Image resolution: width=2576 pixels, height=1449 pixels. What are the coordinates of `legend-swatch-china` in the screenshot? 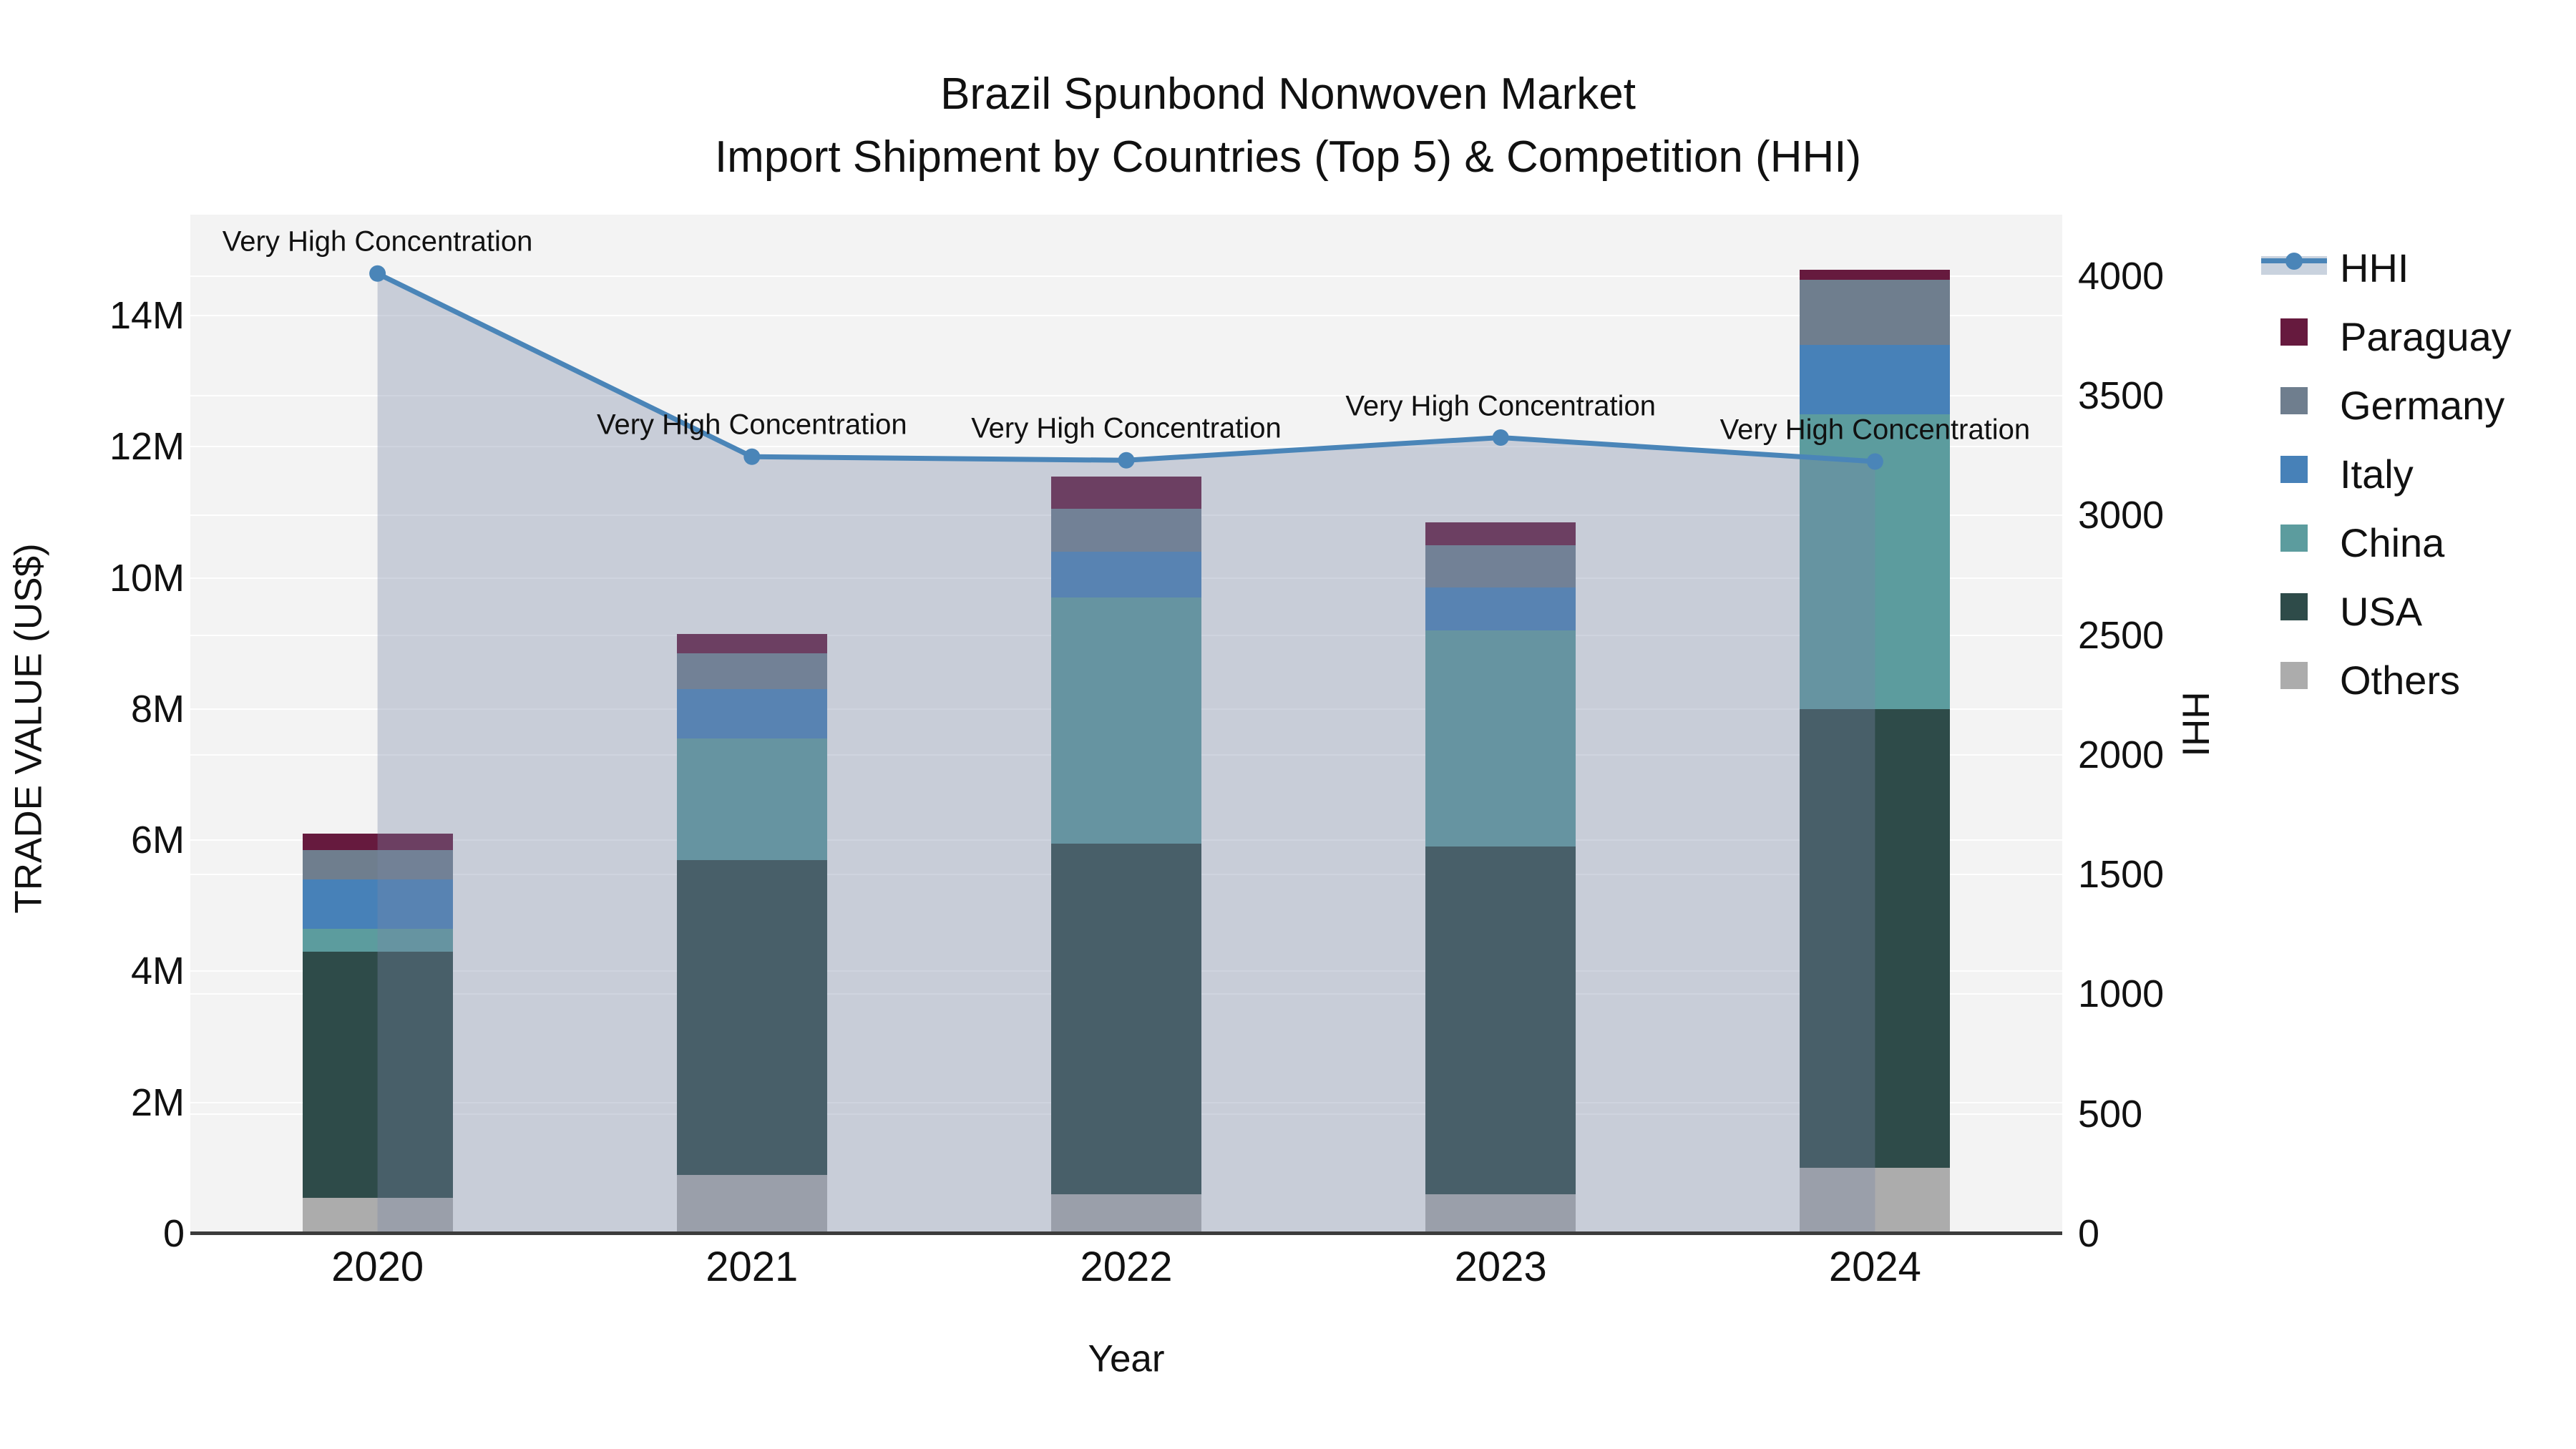 It's located at (2294, 538).